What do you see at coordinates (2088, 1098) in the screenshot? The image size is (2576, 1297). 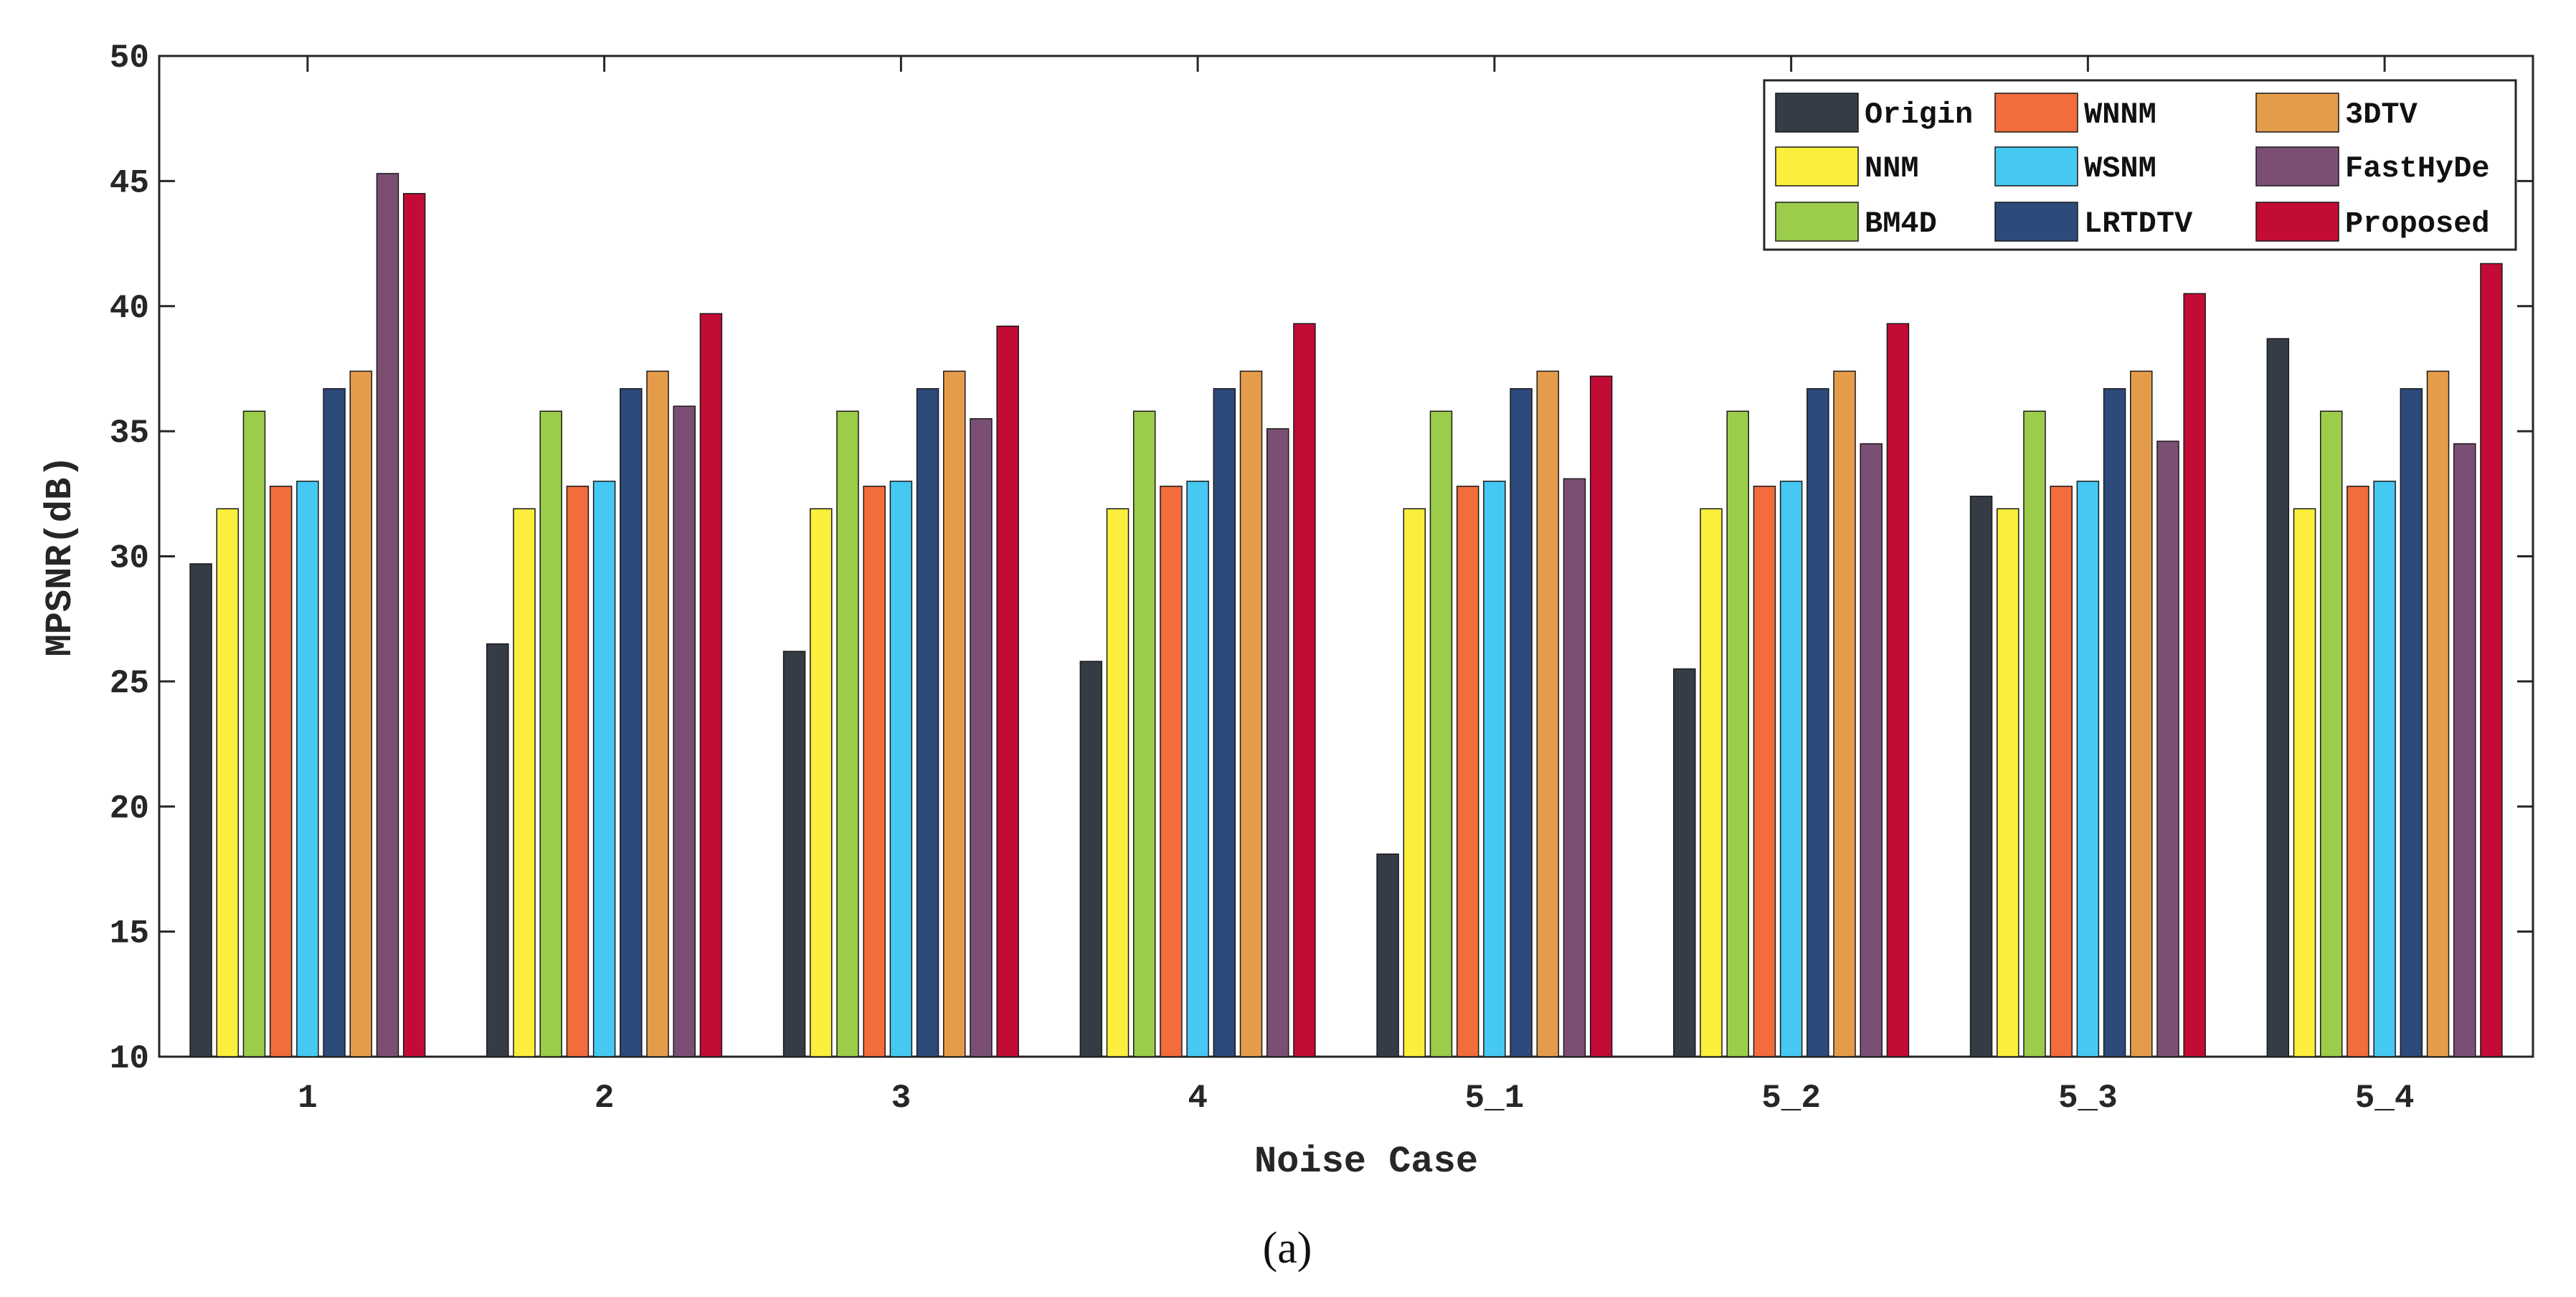 I see `x-tick-label: 5_3` at bounding box center [2088, 1098].